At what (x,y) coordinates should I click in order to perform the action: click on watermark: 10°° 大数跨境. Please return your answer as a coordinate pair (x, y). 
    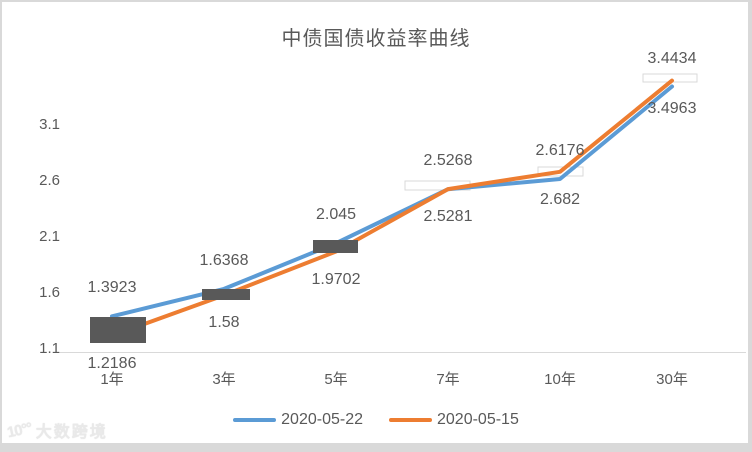
    Looking at the image, I should click on (56, 430).